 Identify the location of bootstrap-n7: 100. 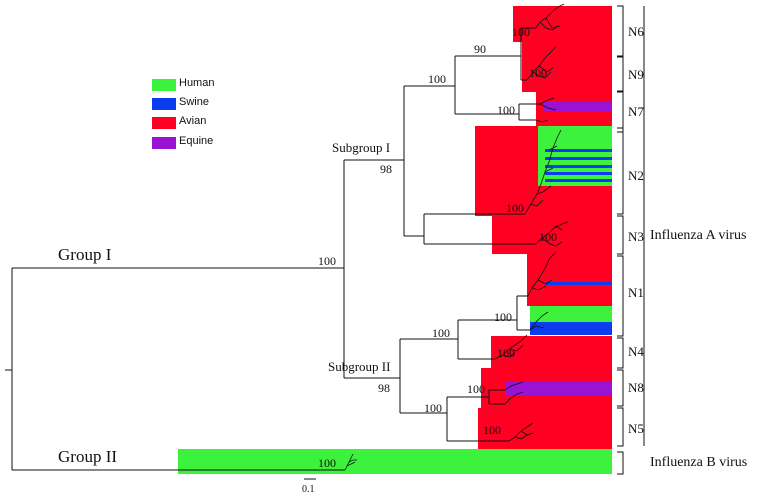
(506, 110).